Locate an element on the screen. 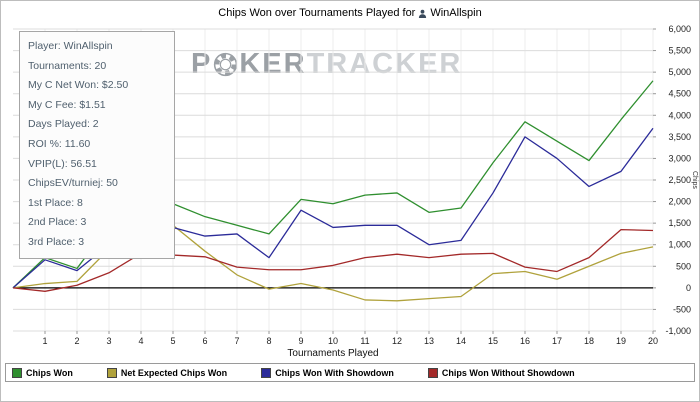 The height and width of the screenshot is (402, 700). legend-swatch-without-showdown is located at coordinates (432, 372).